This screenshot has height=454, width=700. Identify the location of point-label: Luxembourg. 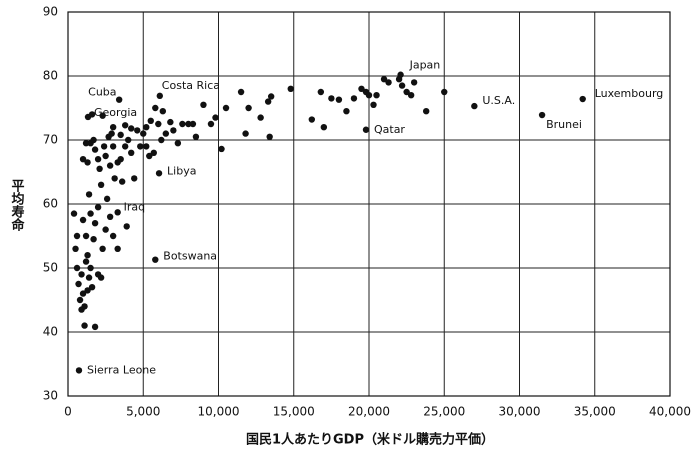
(629, 93).